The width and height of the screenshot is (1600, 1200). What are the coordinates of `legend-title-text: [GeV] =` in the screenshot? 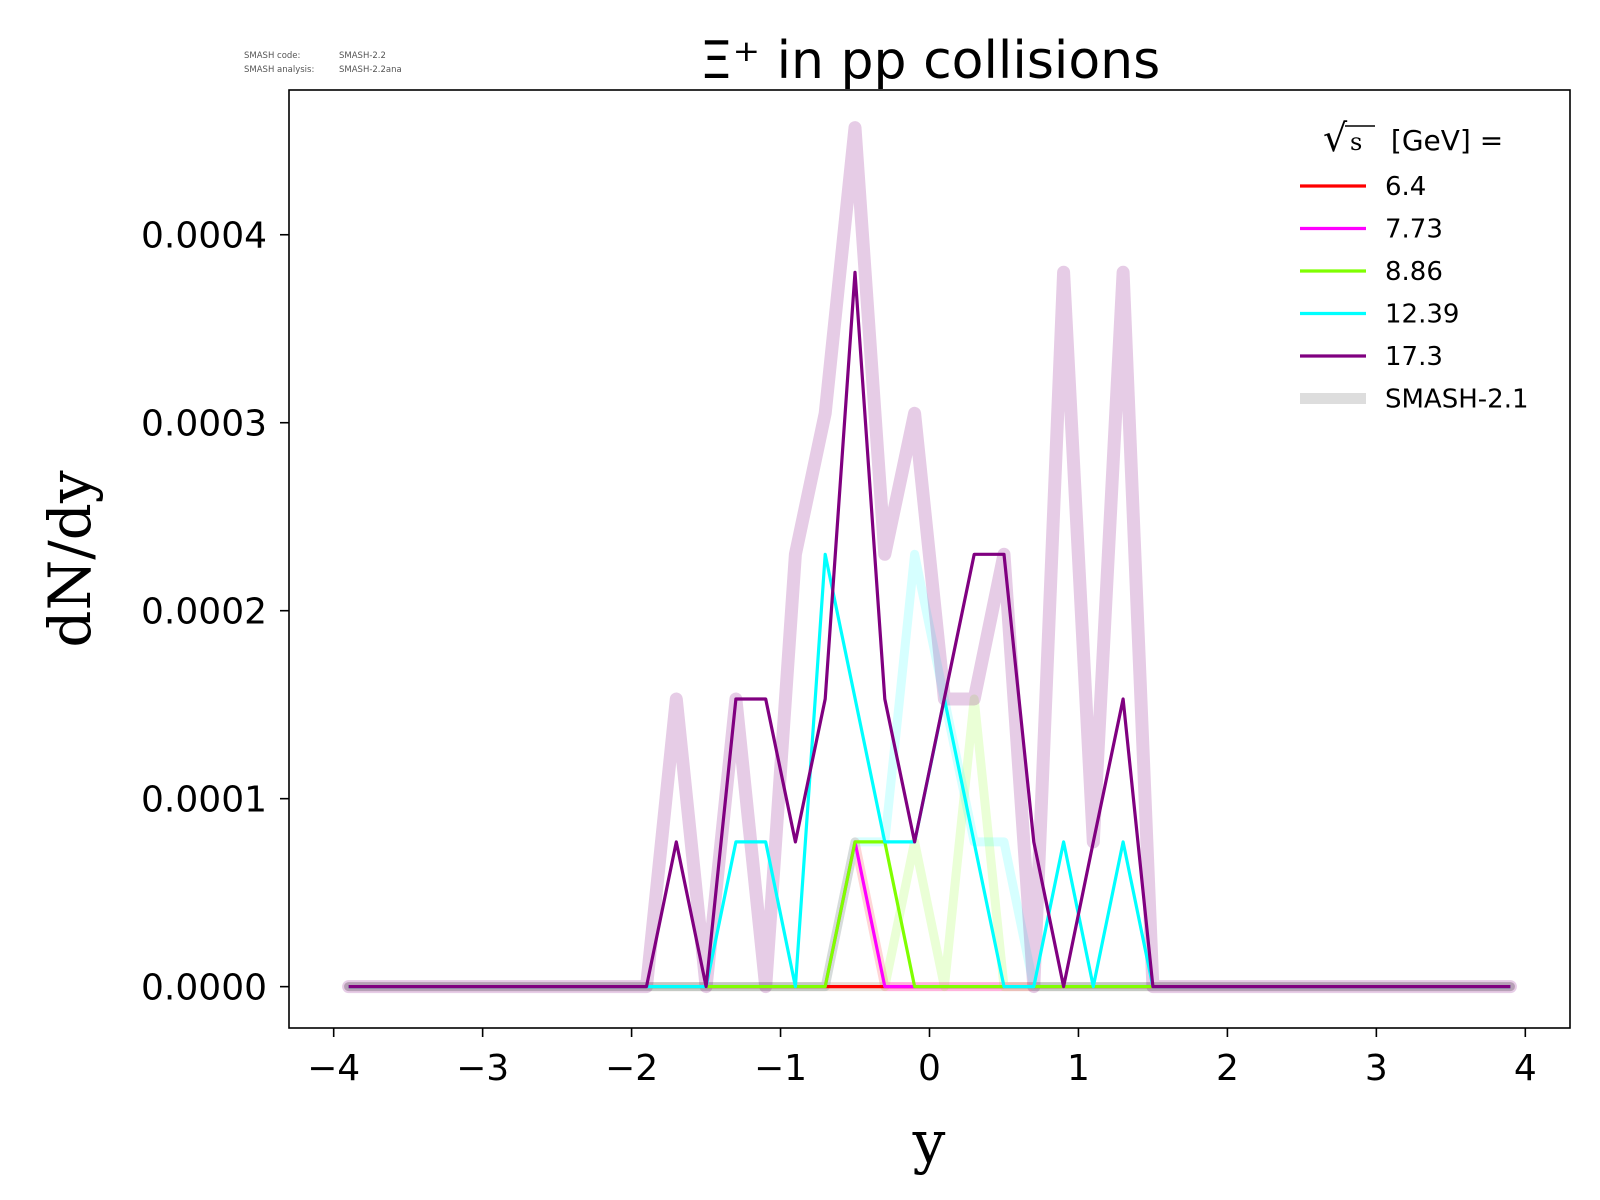 It's located at (1442, 140).